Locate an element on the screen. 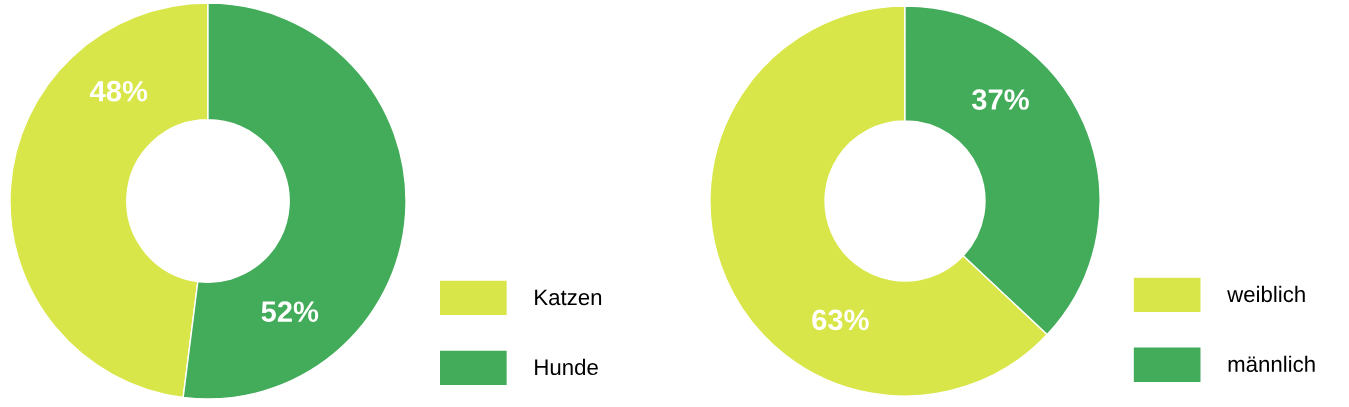 The width and height of the screenshot is (1349, 407). data-label: 48% is located at coordinates (119, 91).